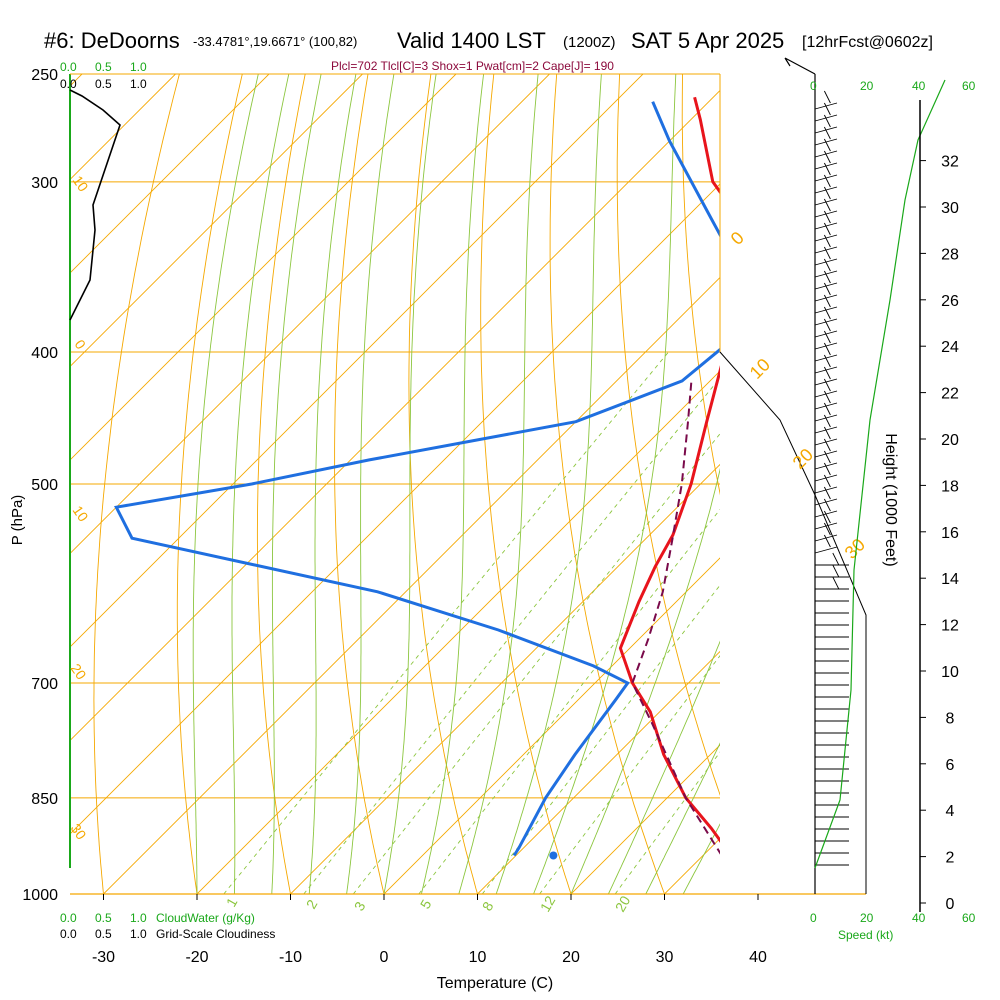 This screenshot has width=1000, height=1000. Describe the element at coordinates (865, 935) in the screenshot. I see `speed-axis-title: Speed (kt)` at that location.